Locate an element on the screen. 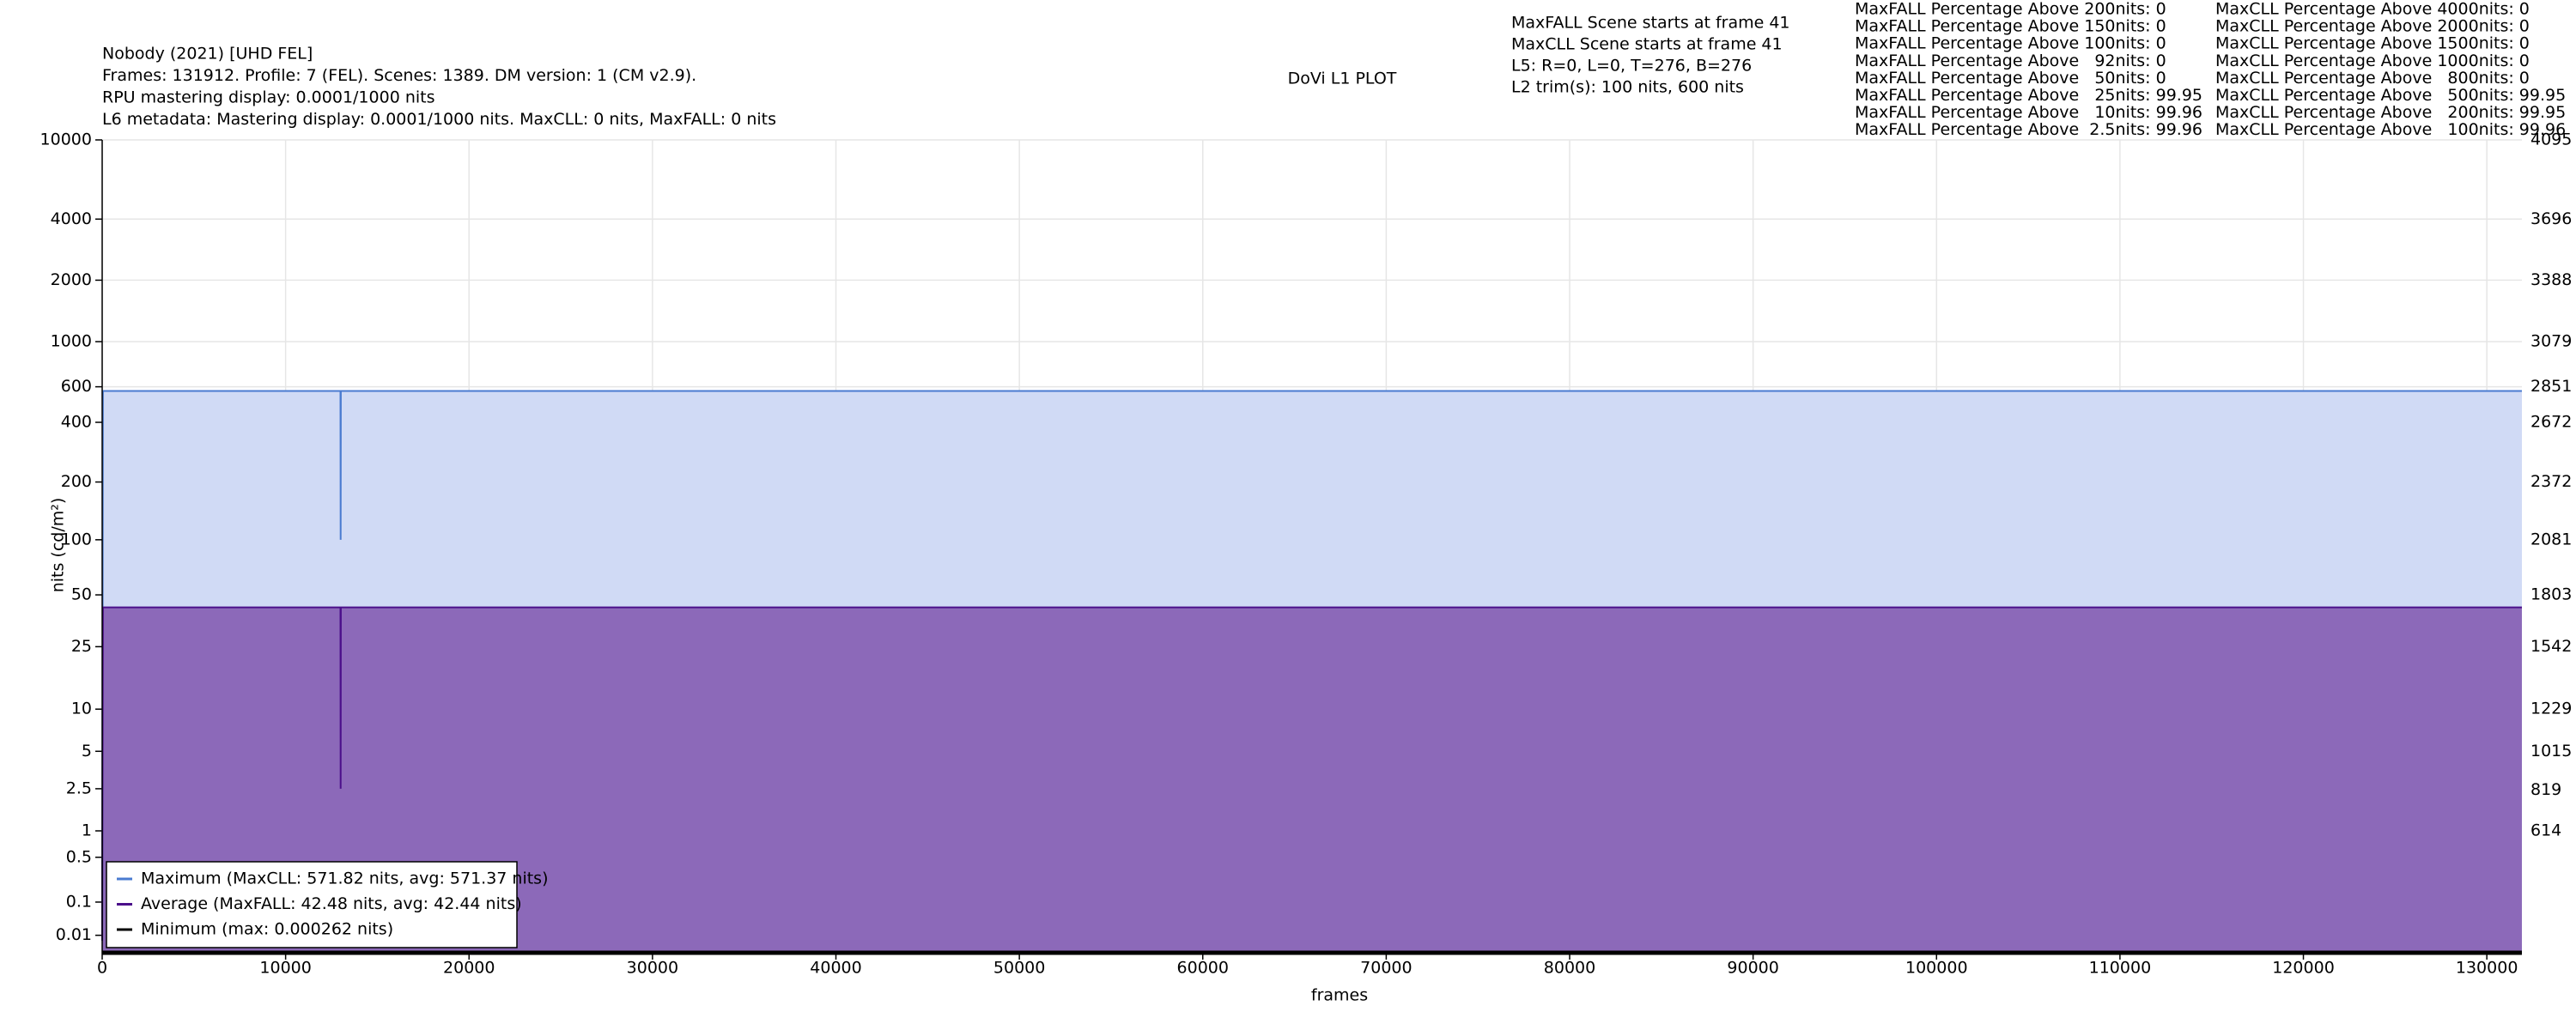  maxfall-stat: MaxFALL Percentage Above 100nits: 0 is located at coordinates (2011, 43).